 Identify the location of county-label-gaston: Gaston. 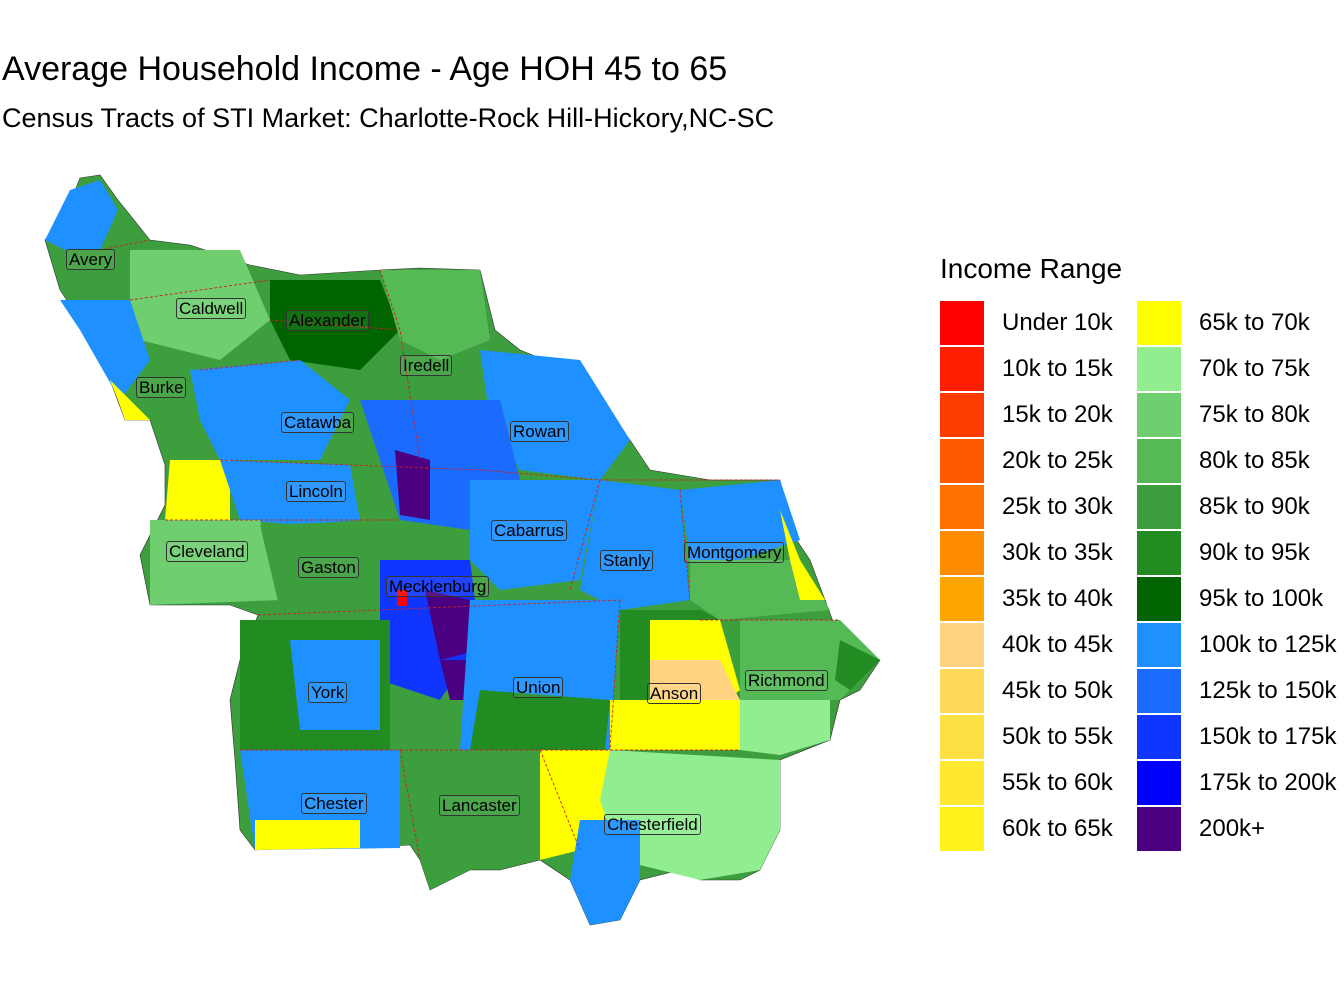
(328, 567).